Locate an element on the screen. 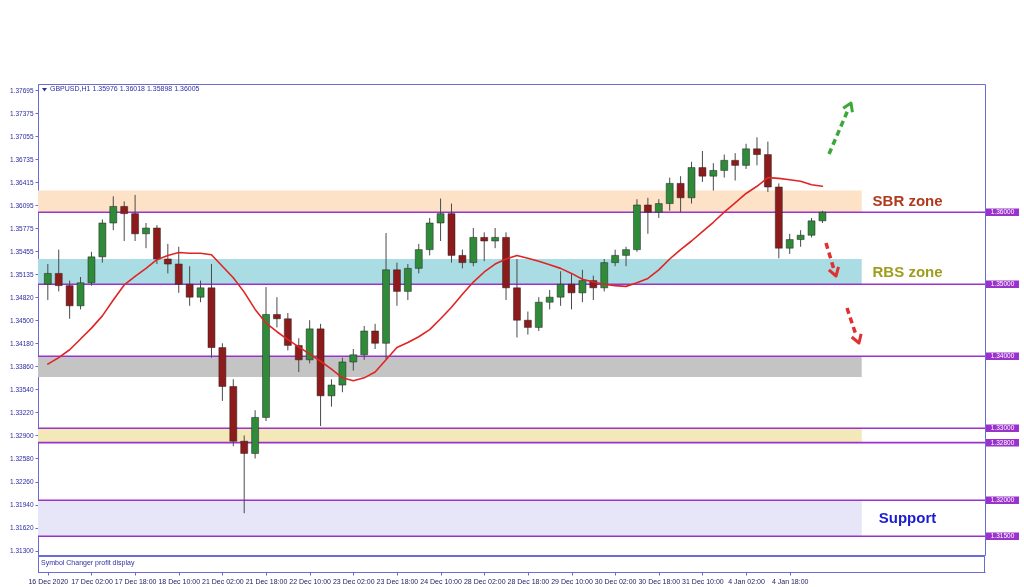 The width and height of the screenshot is (1024, 587). band-label: SBR zone is located at coordinates (907, 201).